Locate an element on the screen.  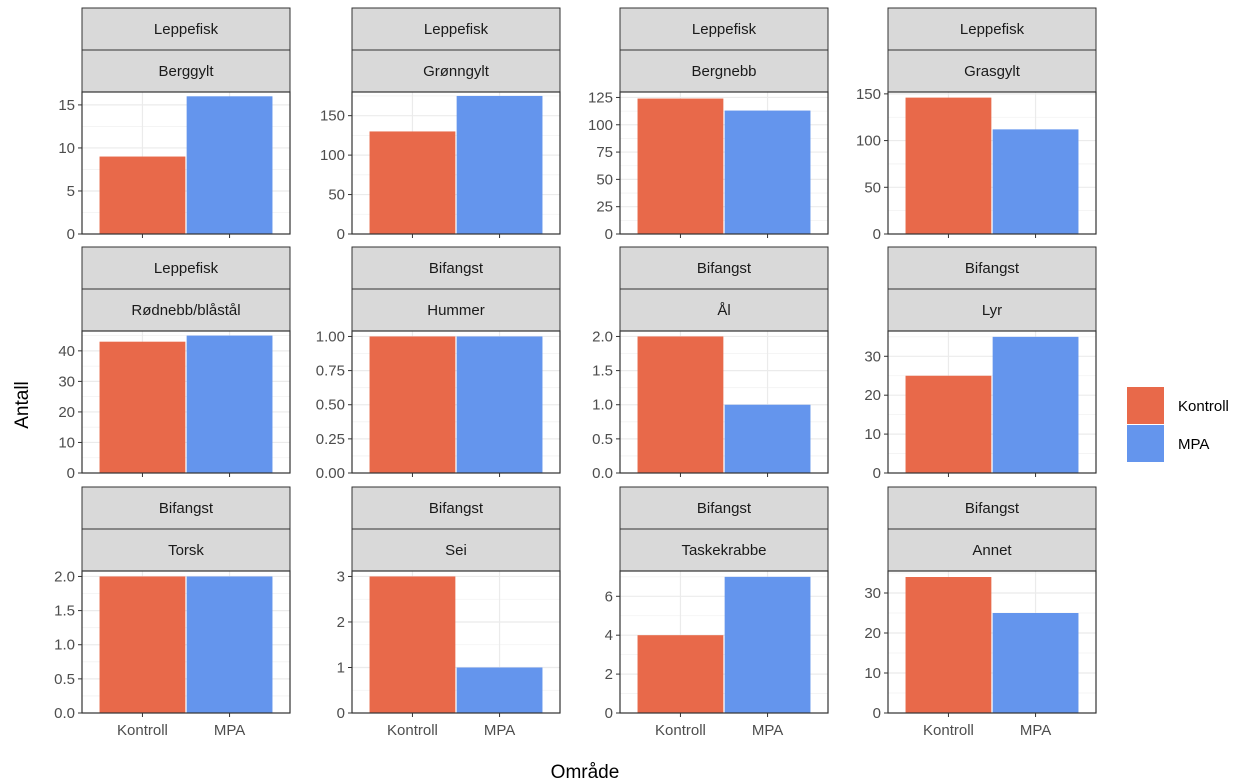
panel-10: Bifangst Taskekrabbe 0 2 4 6 Kontroll MPA is located at coordinates (717, 612).